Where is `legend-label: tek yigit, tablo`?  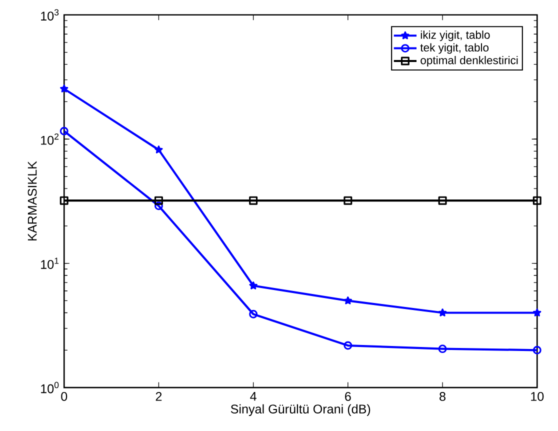 legend-label: tek yigit, tablo is located at coordinates (454, 48).